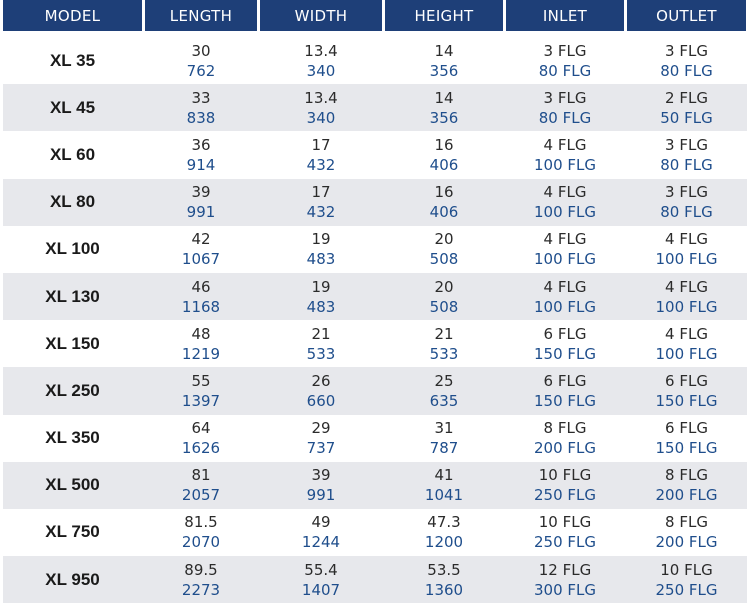 Image resolution: width=750 pixels, height=608 pixels. What do you see at coordinates (444, 286) in the screenshot?
I see `height-imperial-value: 20` at bounding box center [444, 286].